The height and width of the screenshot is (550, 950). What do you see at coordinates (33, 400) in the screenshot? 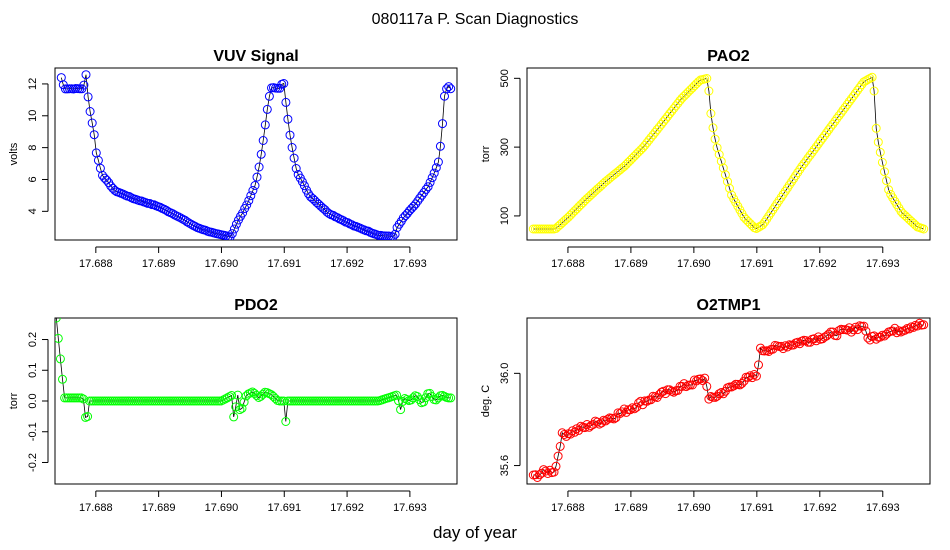
I see `pdo2-y-tick-label: 0.0` at bounding box center [33, 400].